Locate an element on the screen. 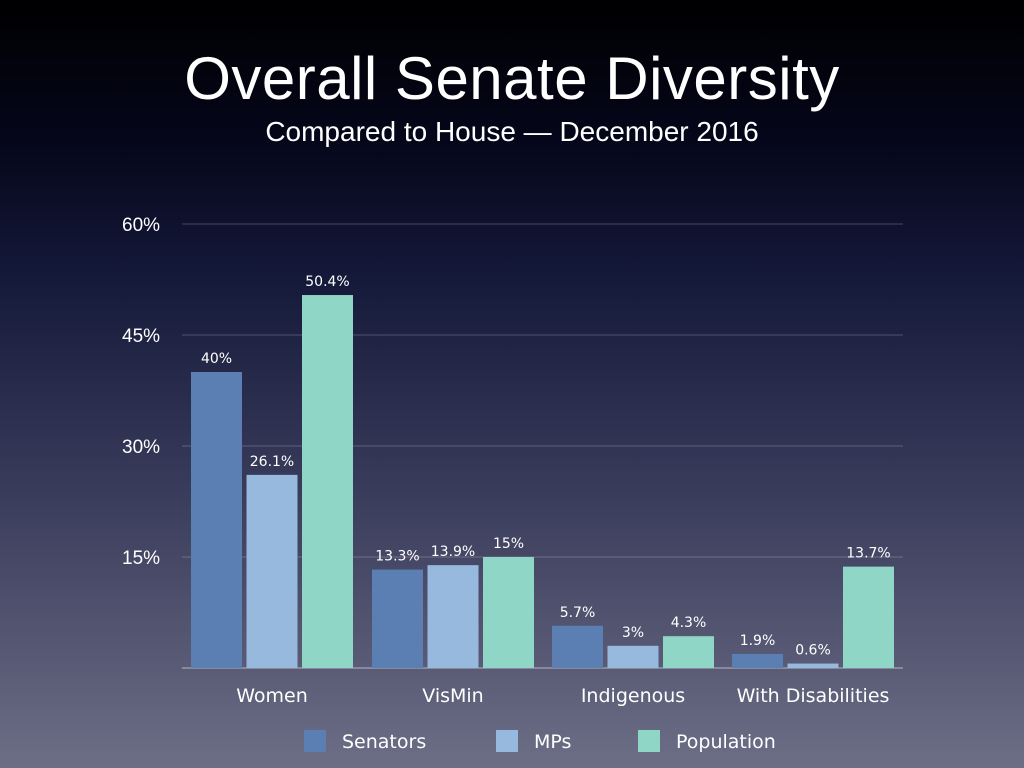 Image resolution: width=1024 pixels, height=768 pixels. data-label: 13.7% is located at coordinates (868, 554).